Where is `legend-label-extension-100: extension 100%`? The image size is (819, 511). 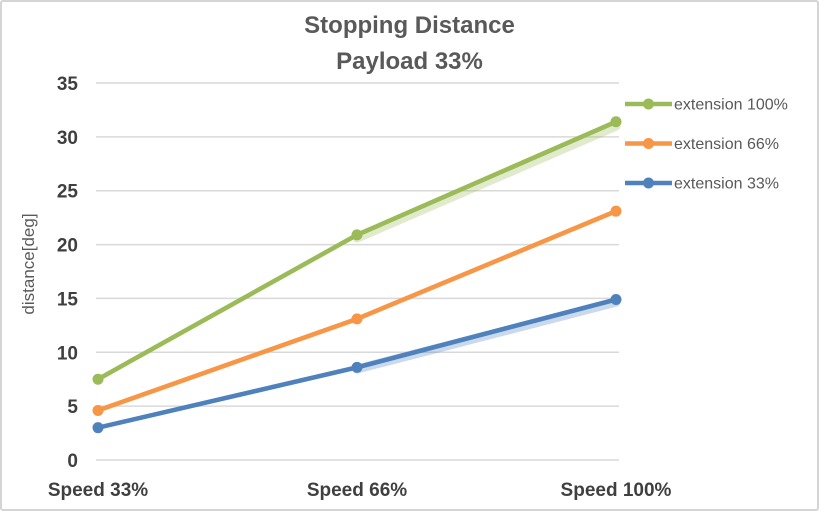 legend-label-extension-100: extension 100% is located at coordinates (731, 105).